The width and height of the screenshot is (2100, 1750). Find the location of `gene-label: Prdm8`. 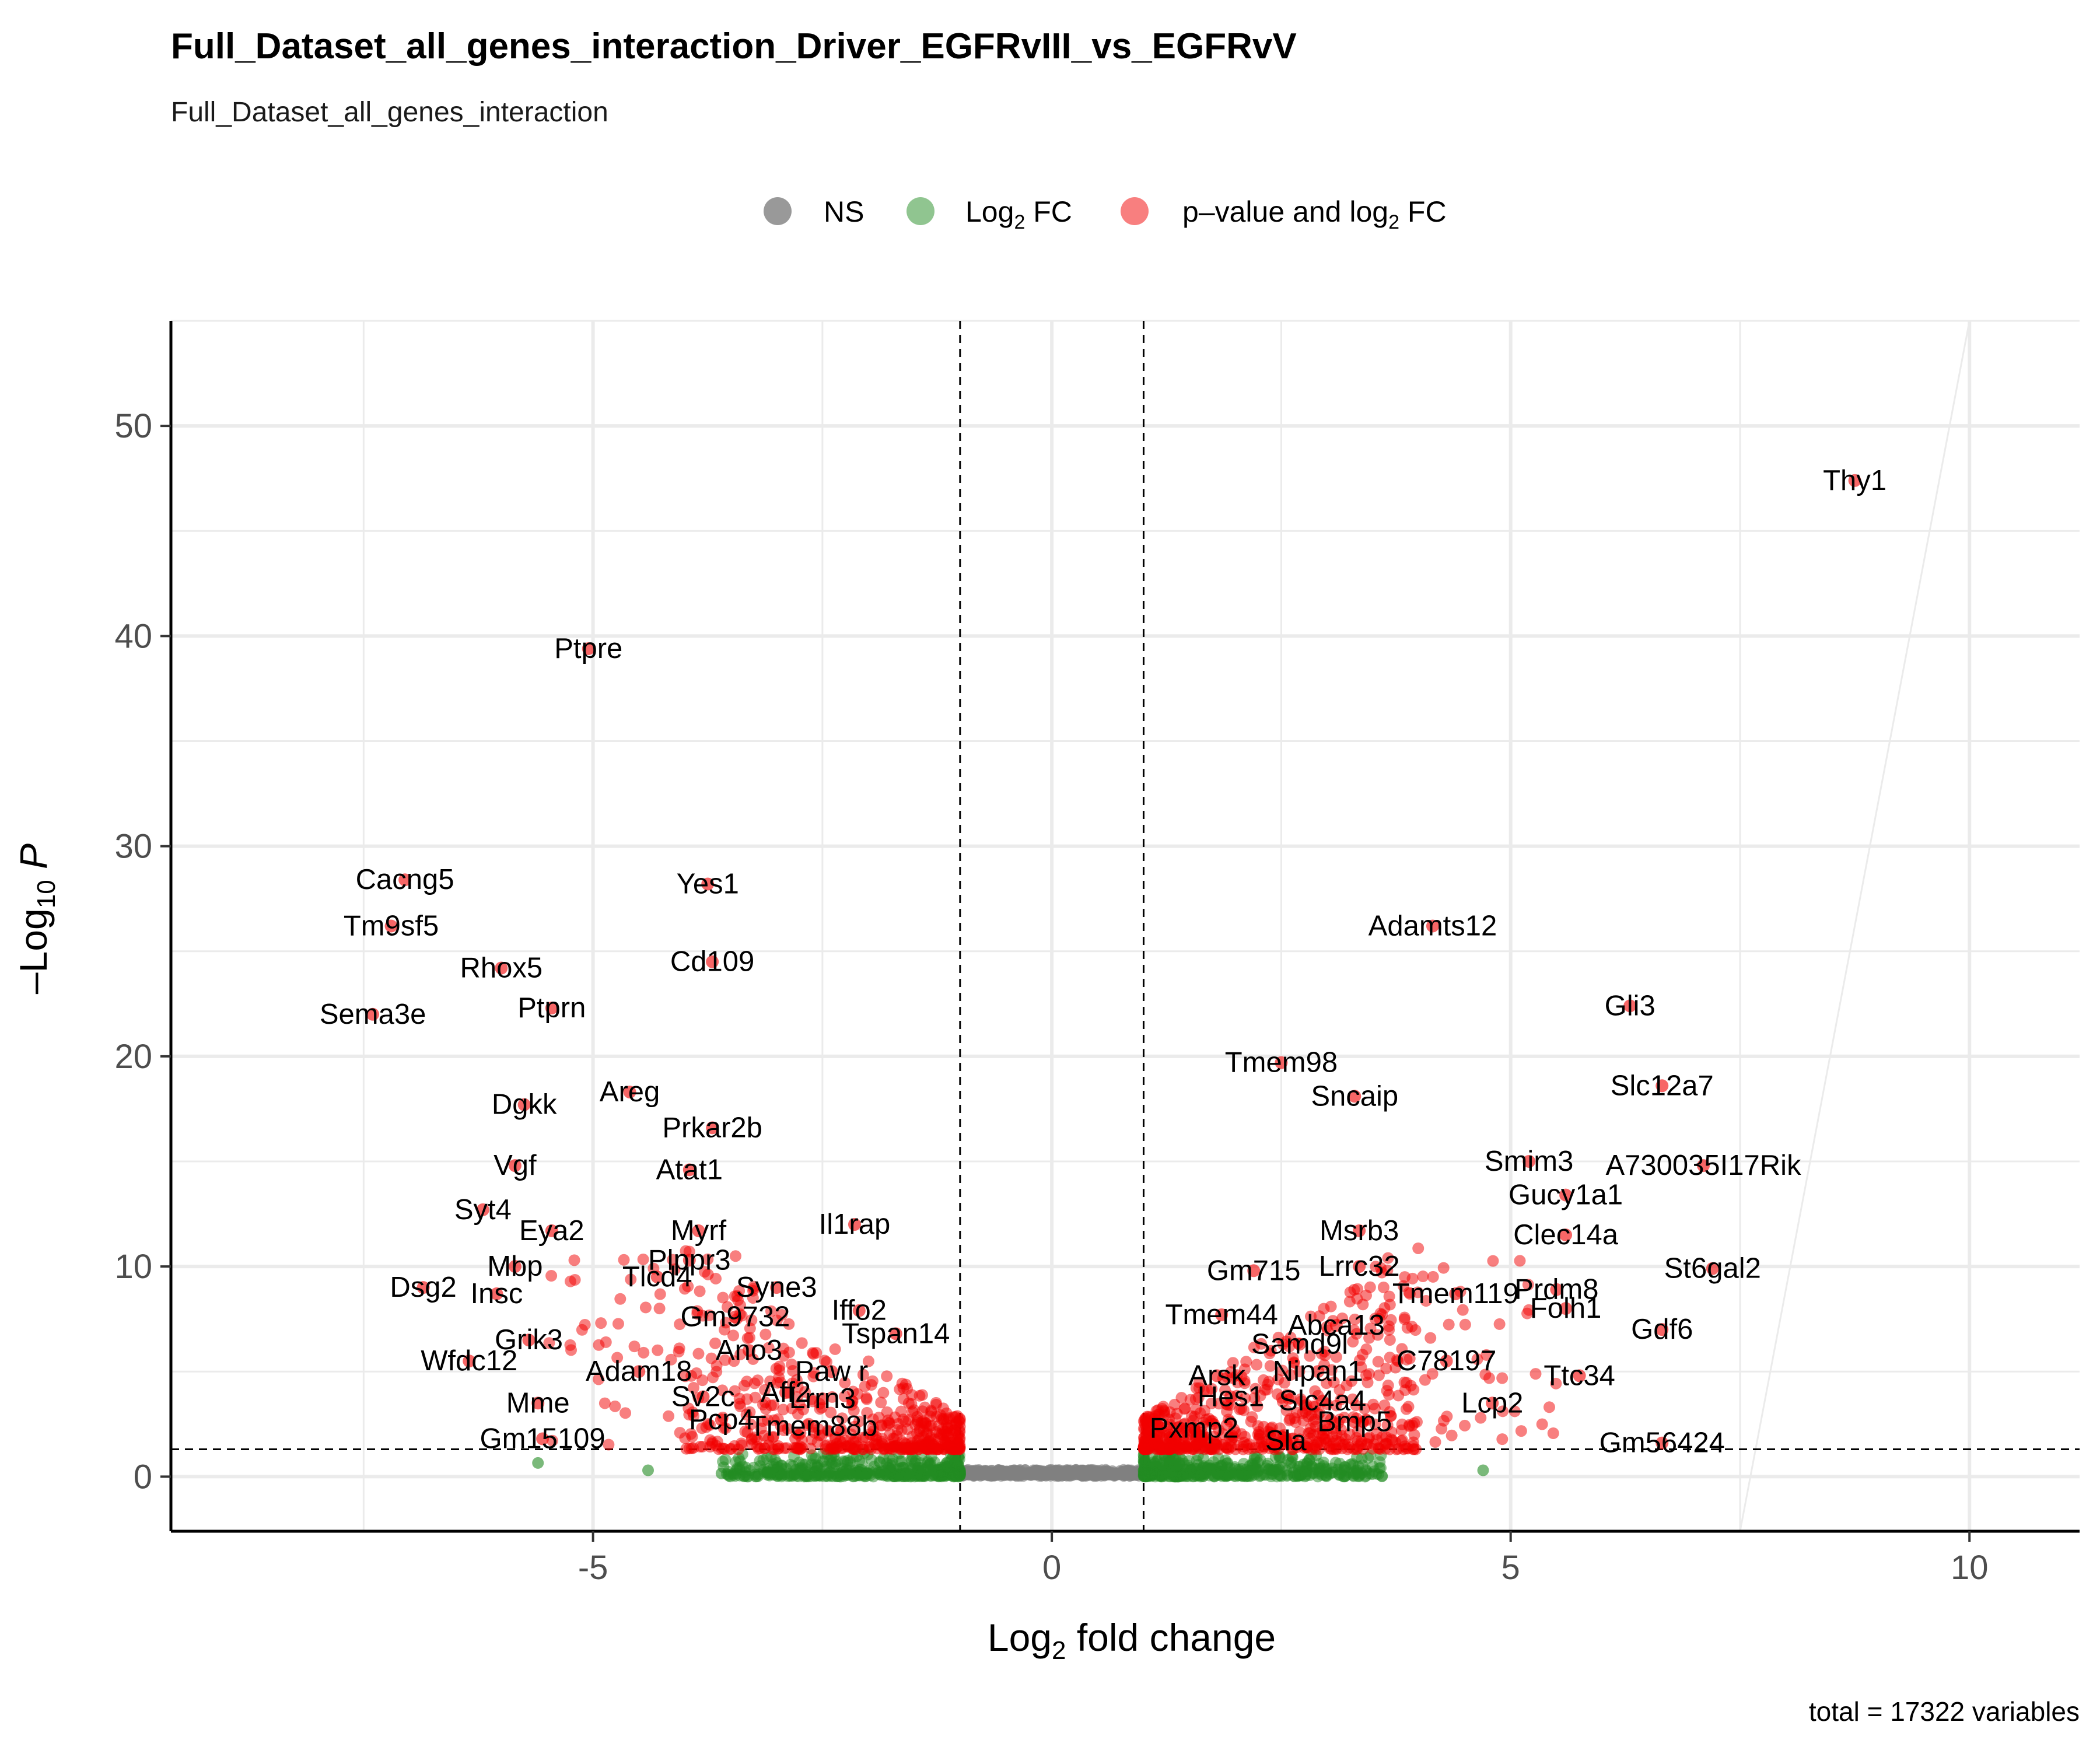

gene-label: Prdm8 is located at coordinates (1556, 1290).